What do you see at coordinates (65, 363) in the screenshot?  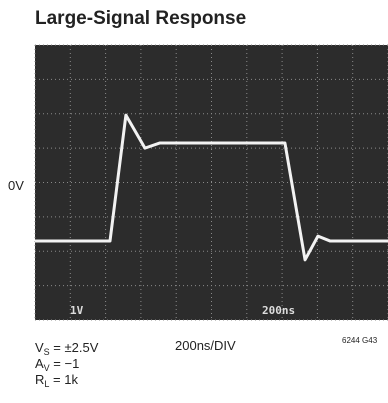 I see `cond-value: = −1` at bounding box center [65, 363].